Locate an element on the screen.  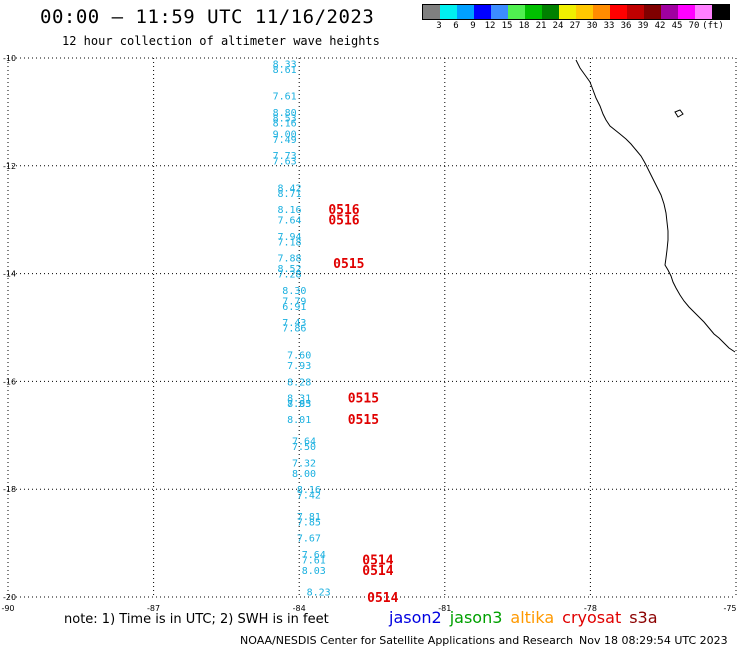
color-scale-label: 36 is located at coordinates (626, 26).